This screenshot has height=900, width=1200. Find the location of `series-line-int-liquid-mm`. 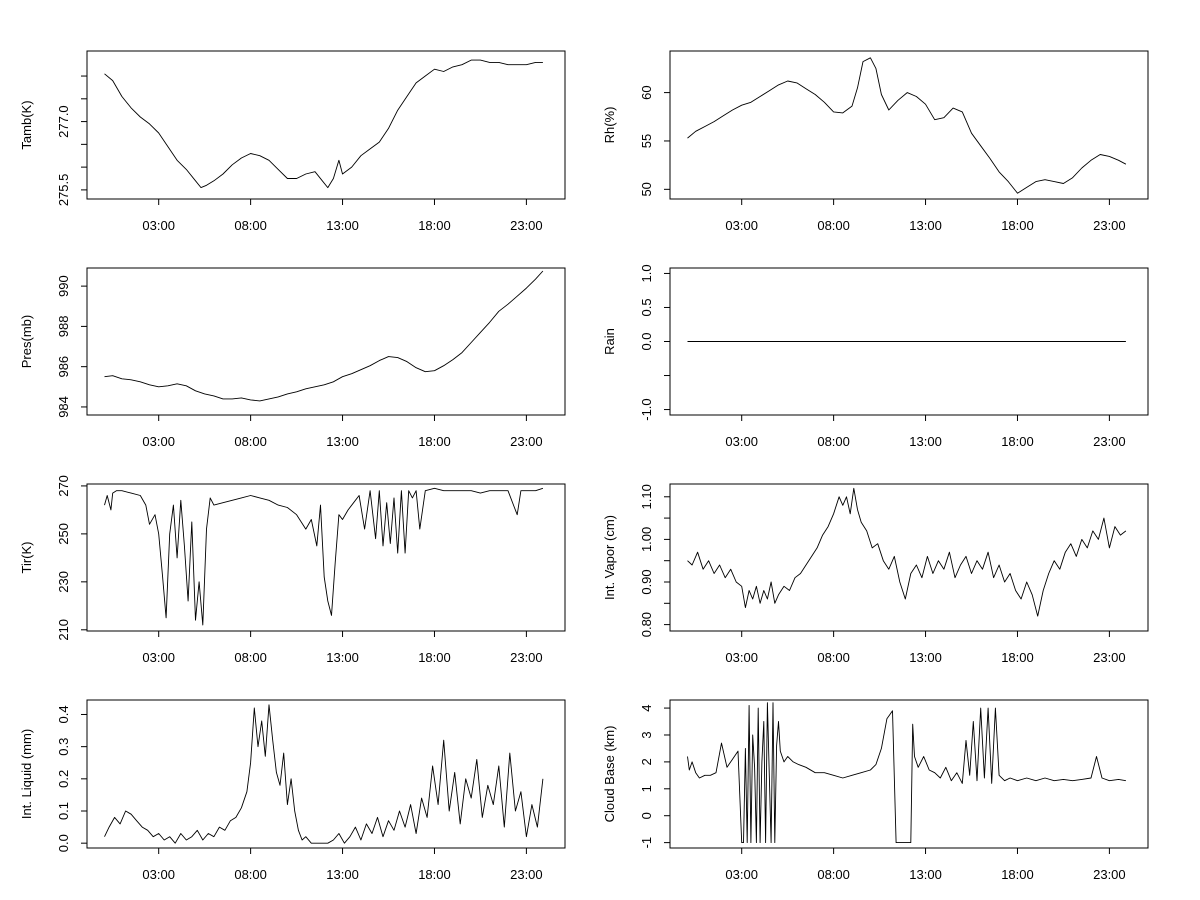

series-line-int-liquid-mm is located at coordinates (324, 774).